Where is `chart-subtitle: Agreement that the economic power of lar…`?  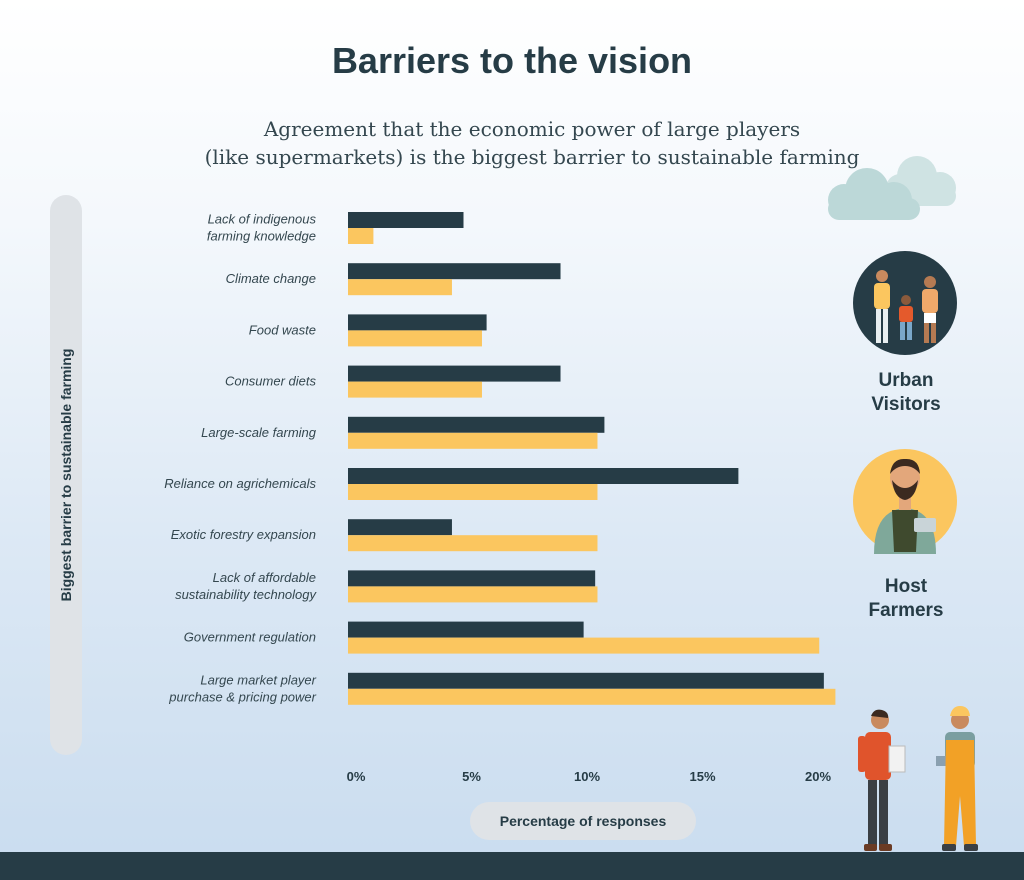 chart-subtitle: Agreement that the economic power of lar… is located at coordinates (512, 143).